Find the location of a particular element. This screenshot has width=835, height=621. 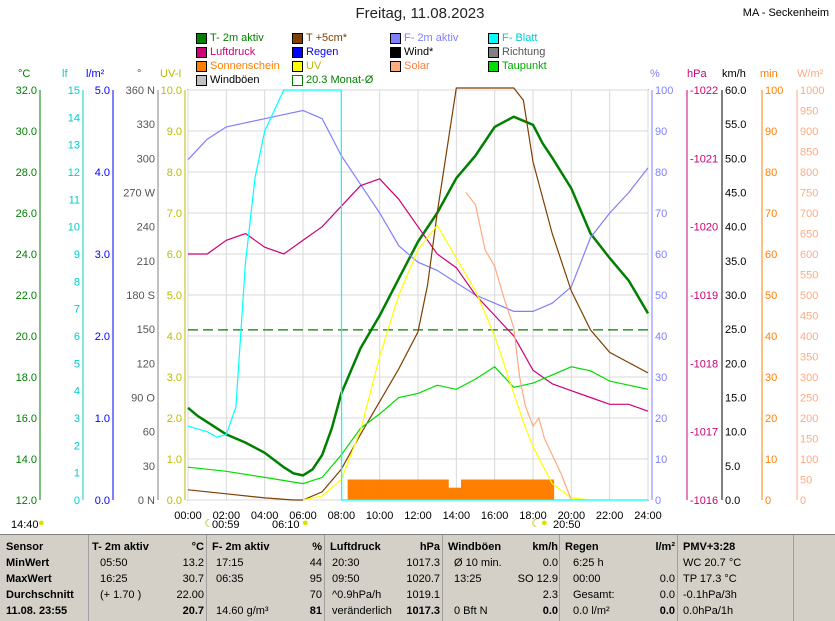

press-axis-tick: -1020 is located at coordinates (704, 228).